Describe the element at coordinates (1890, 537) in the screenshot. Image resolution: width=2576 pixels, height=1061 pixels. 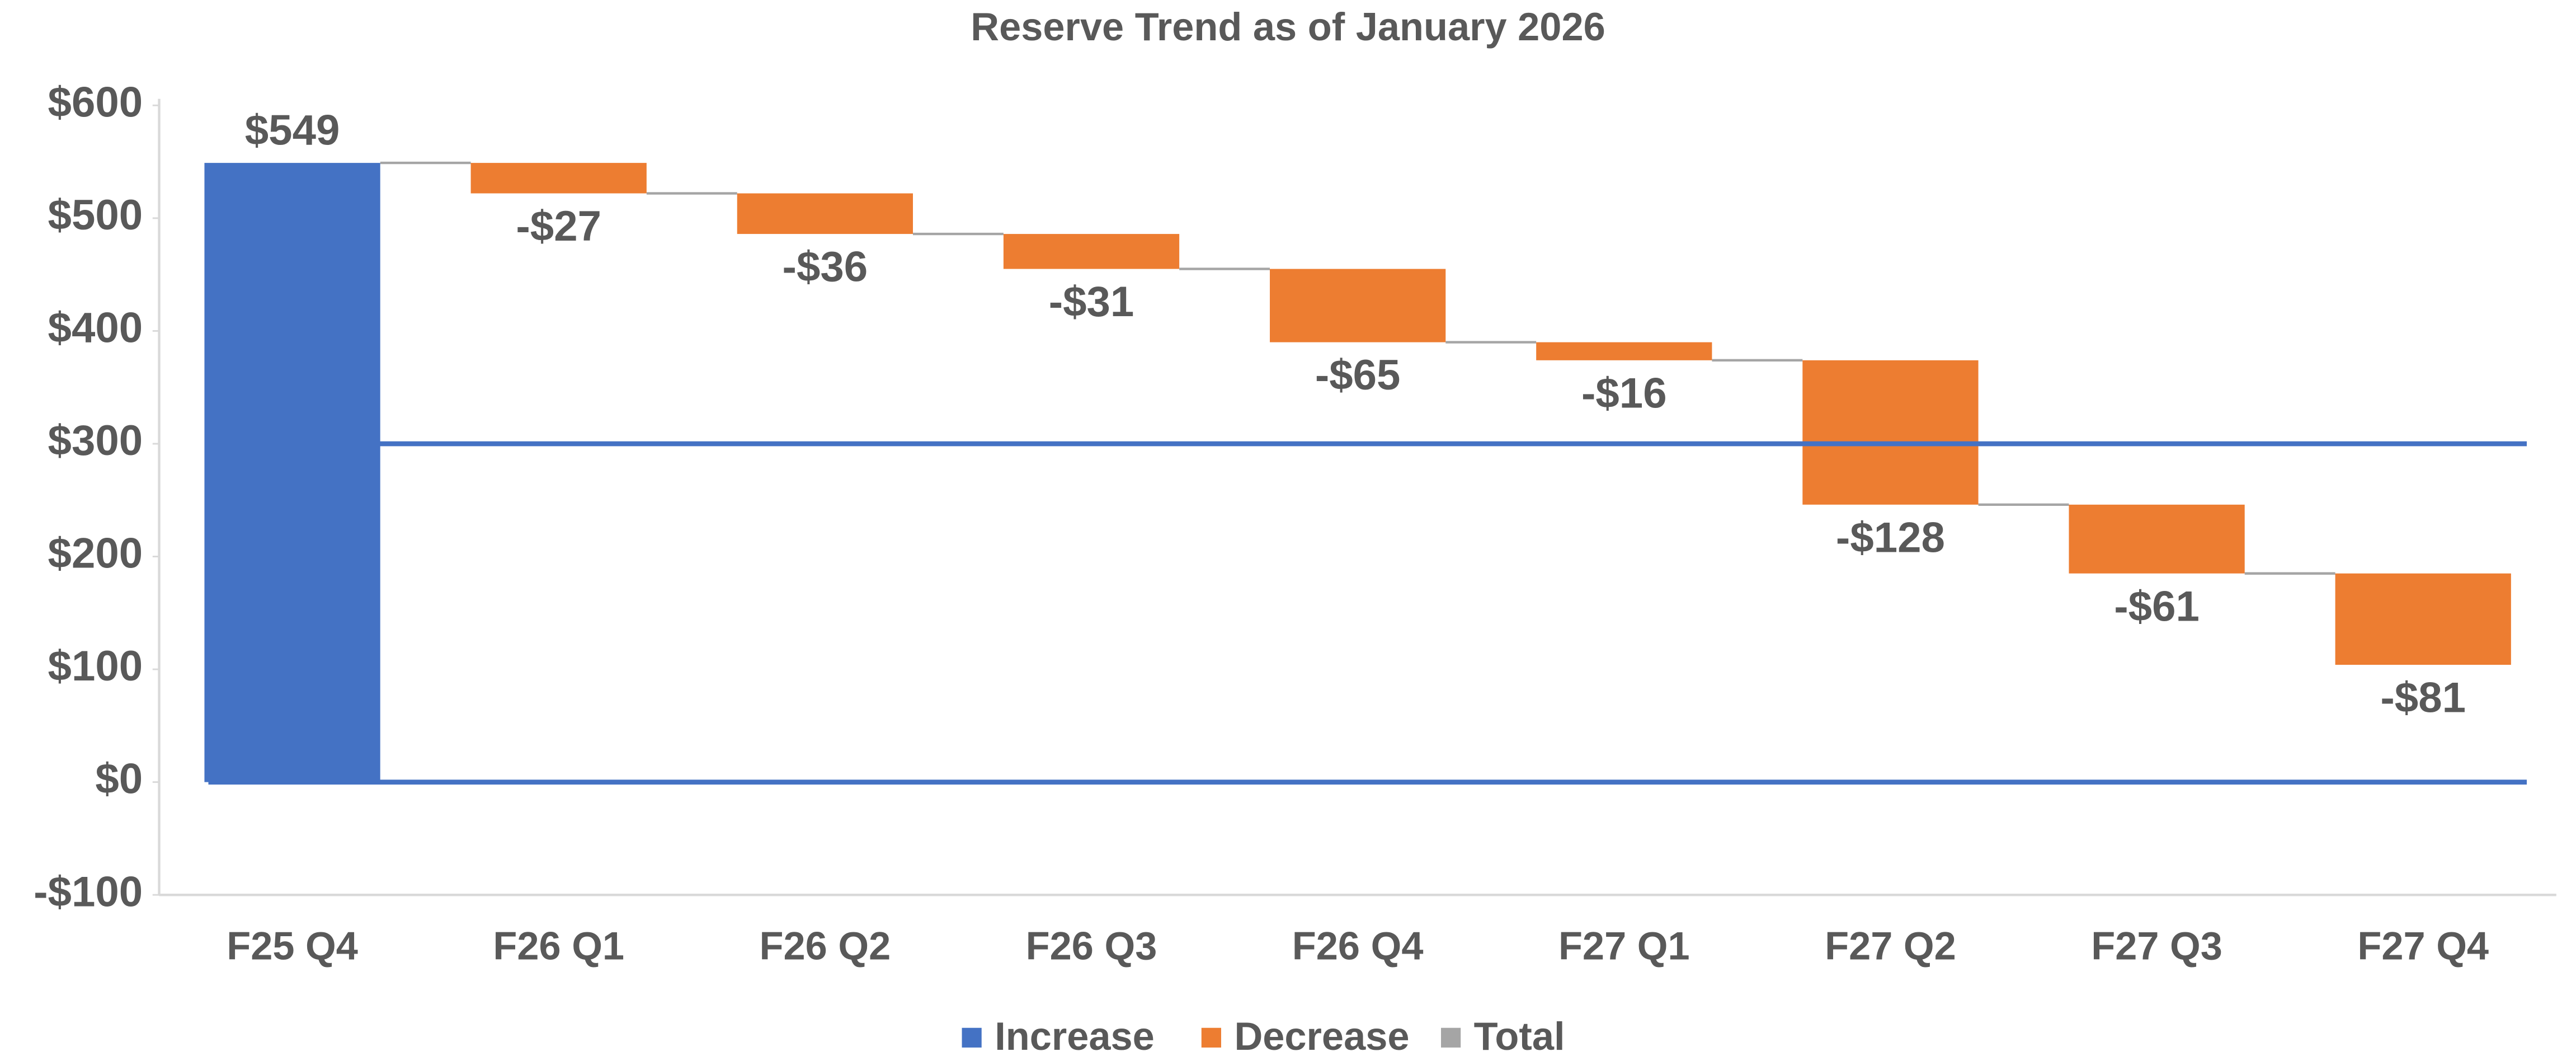
I see `value-label: -$128` at that location.